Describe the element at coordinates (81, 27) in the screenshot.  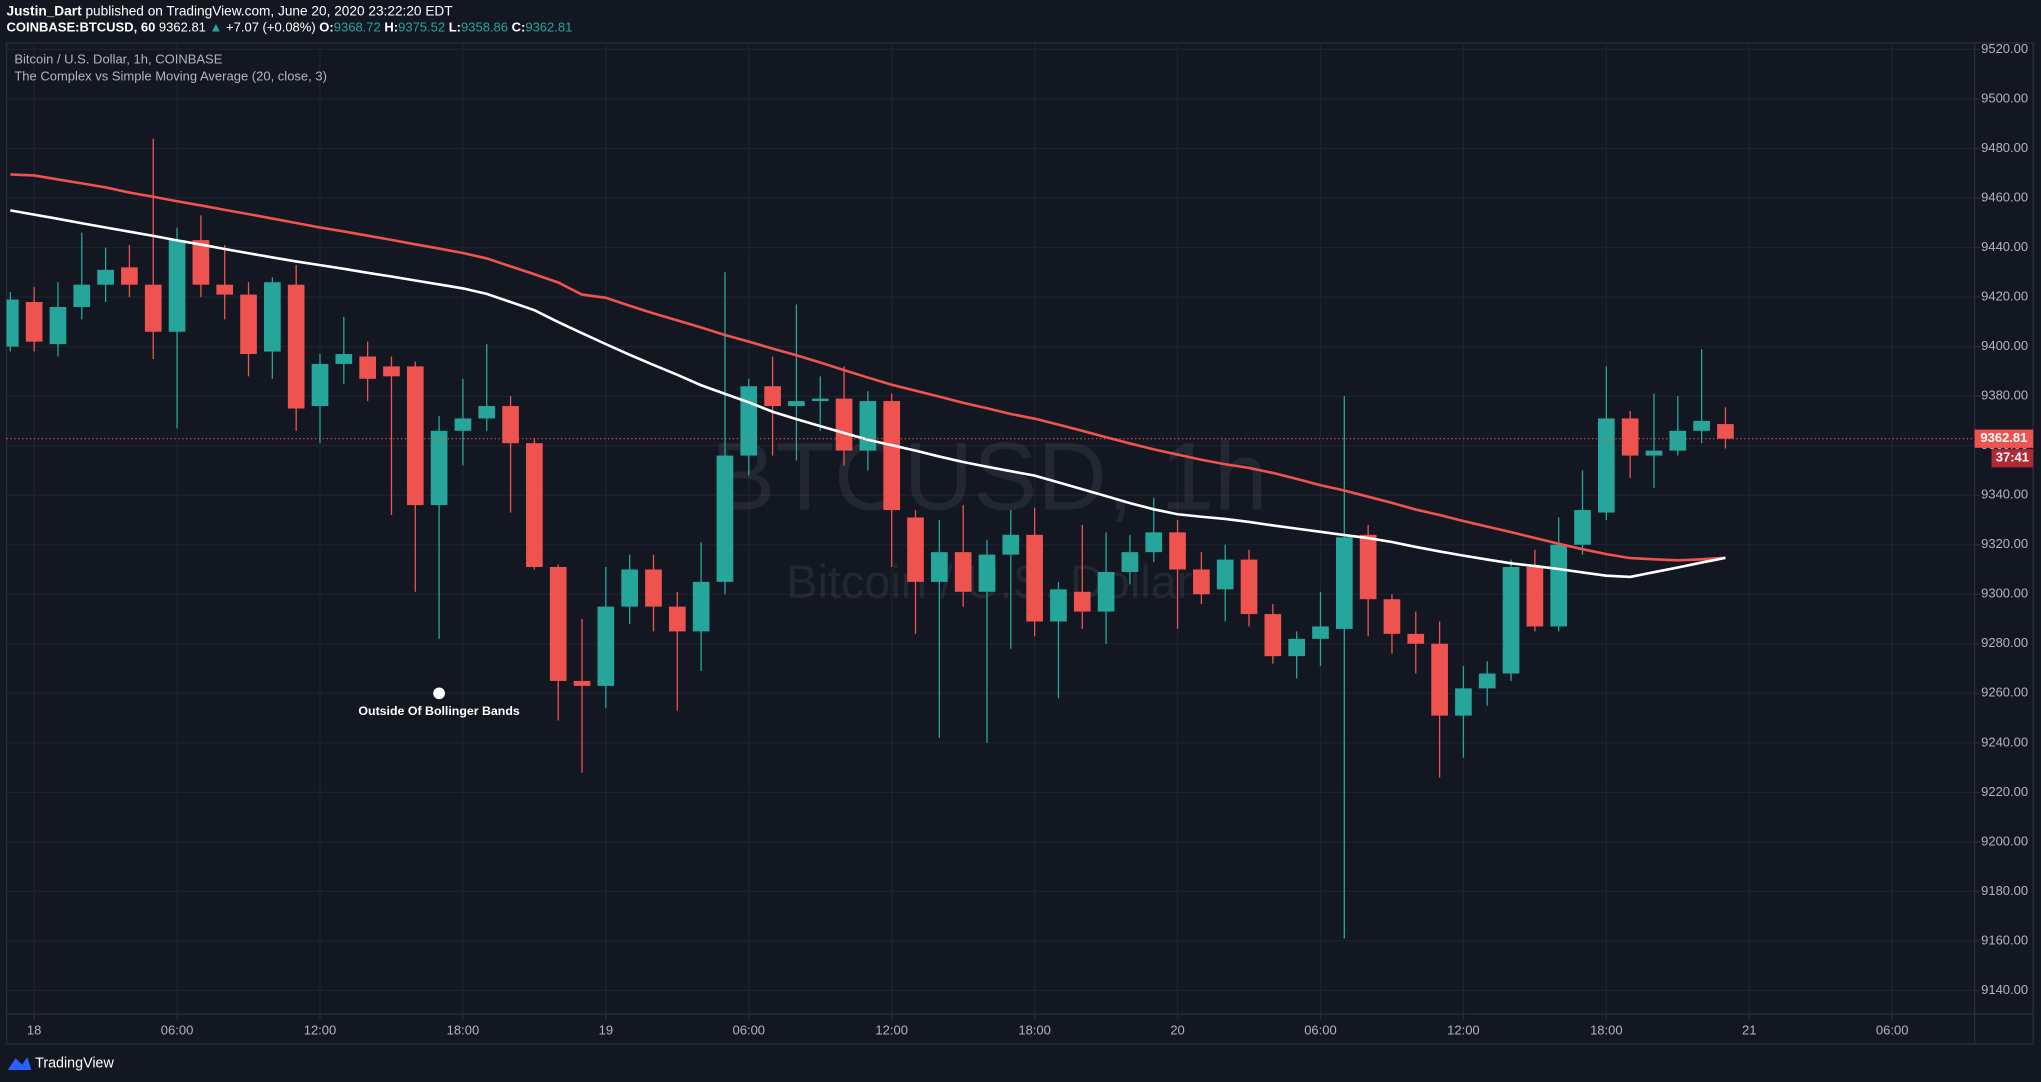
I see `symbol: COINBASE:BTCUSD, 60` at that location.